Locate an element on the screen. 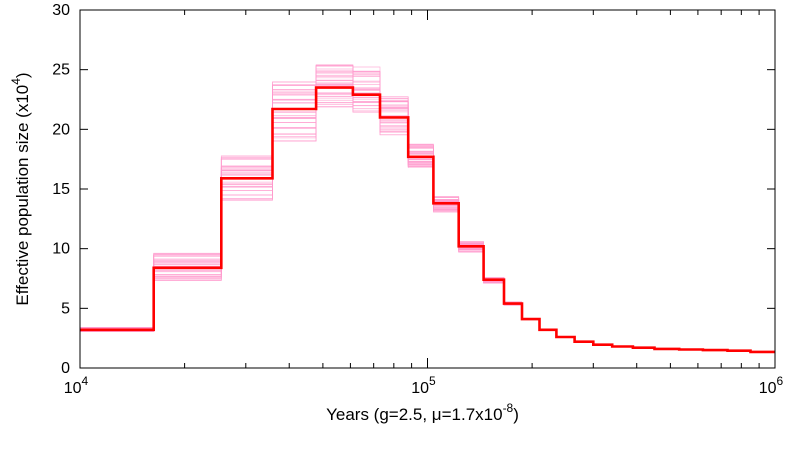 The width and height of the screenshot is (790, 454). x-axis-label-main: Years (g=2.5, μ=1.7x10 is located at coordinates (414, 414).